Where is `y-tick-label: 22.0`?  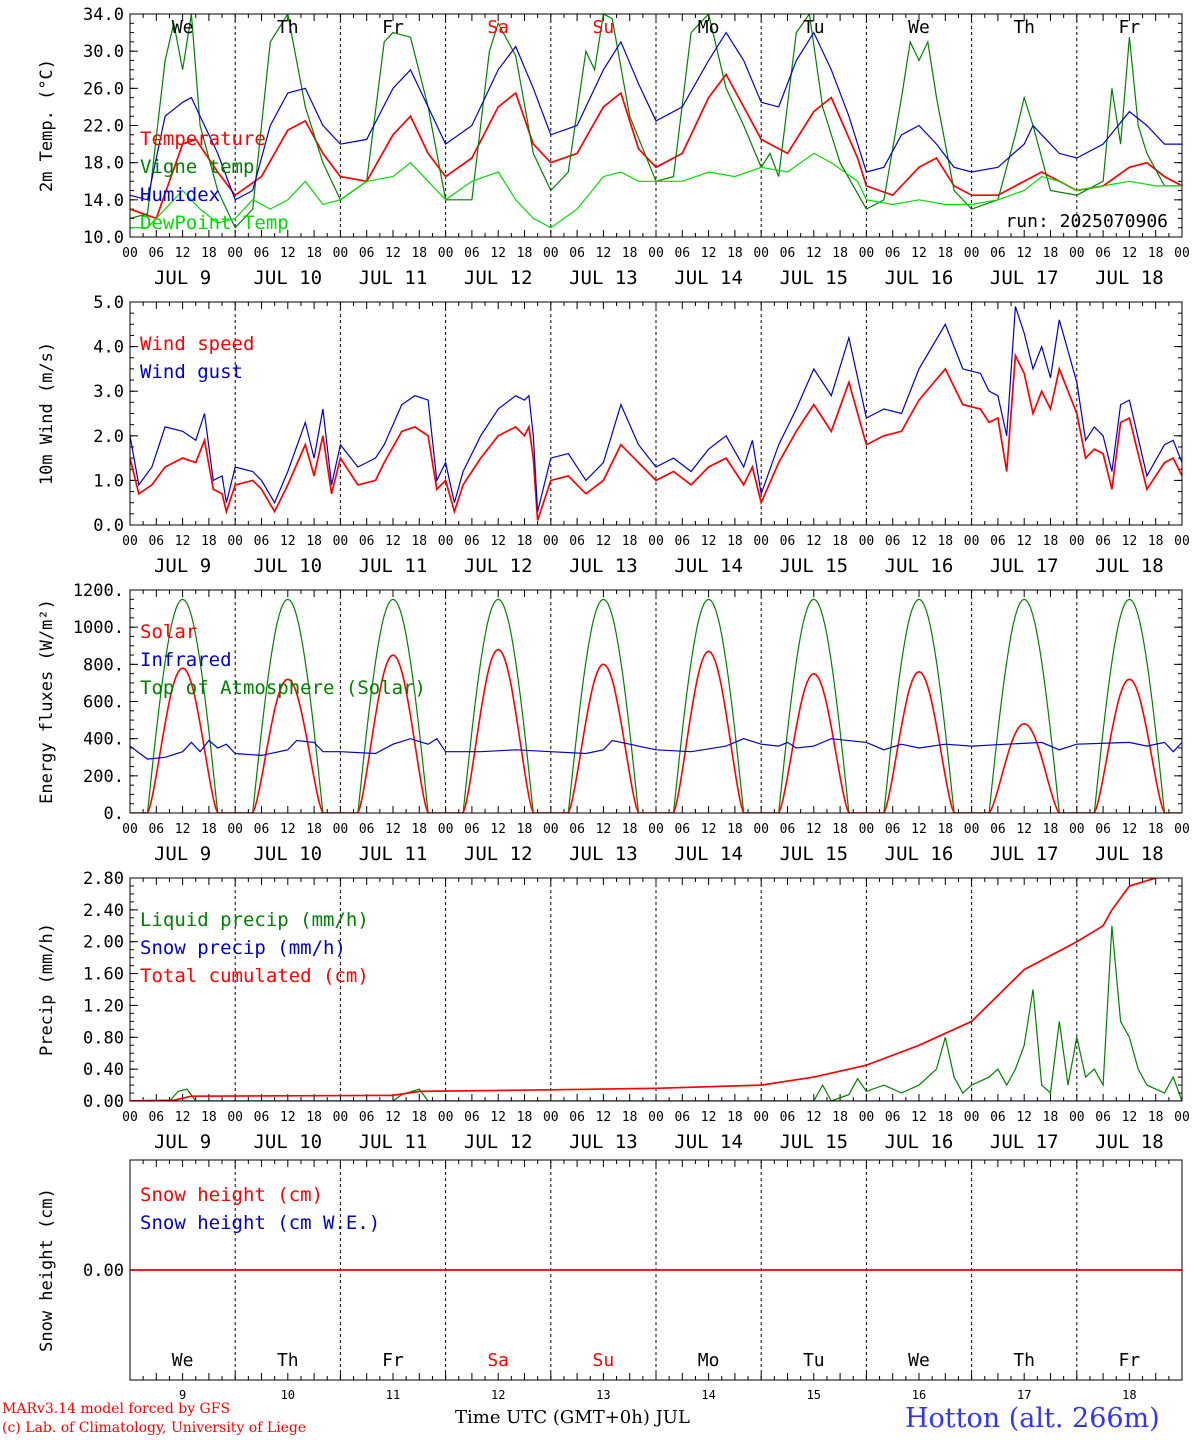 y-tick-label: 22.0 is located at coordinates (103, 127).